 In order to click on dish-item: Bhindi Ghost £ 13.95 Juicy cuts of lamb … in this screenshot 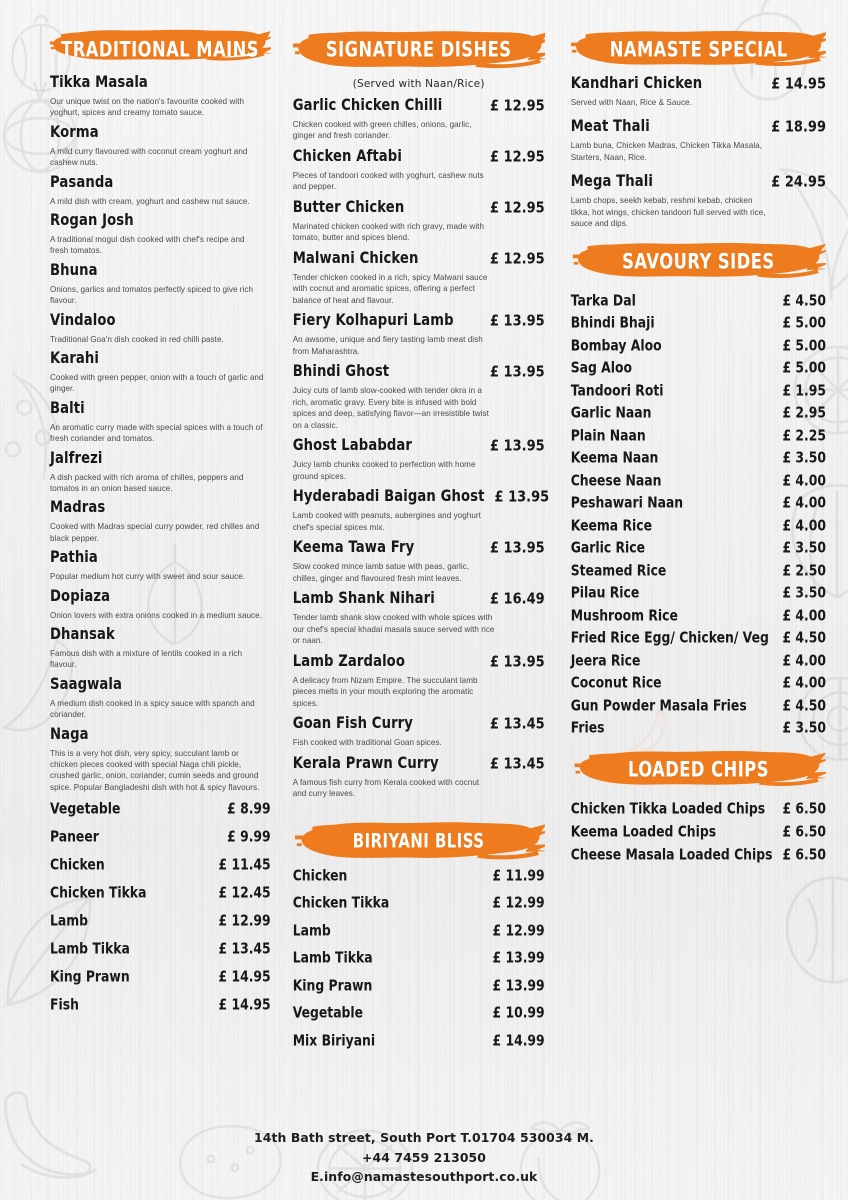, I will do `click(419, 397)`.